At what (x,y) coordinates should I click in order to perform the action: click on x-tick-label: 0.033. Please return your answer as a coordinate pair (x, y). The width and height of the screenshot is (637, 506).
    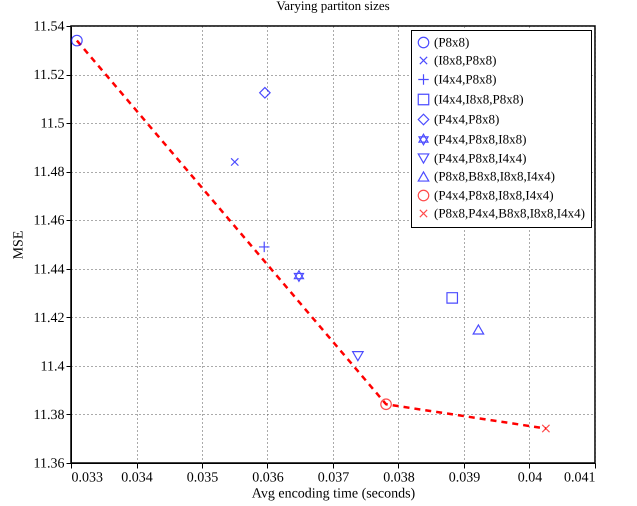
    Looking at the image, I should click on (87, 478).